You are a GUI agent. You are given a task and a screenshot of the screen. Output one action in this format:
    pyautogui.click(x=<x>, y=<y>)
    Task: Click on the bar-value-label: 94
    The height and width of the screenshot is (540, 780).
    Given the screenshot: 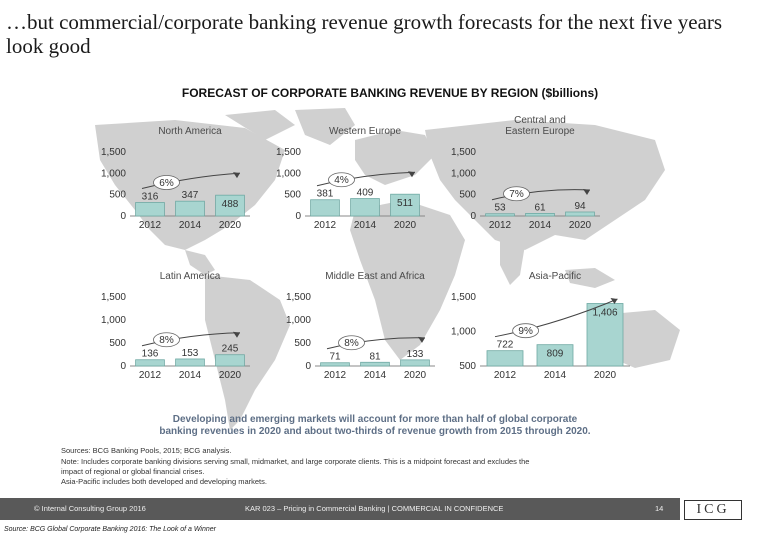 What is the action you would take?
    pyautogui.click(x=580, y=206)
    